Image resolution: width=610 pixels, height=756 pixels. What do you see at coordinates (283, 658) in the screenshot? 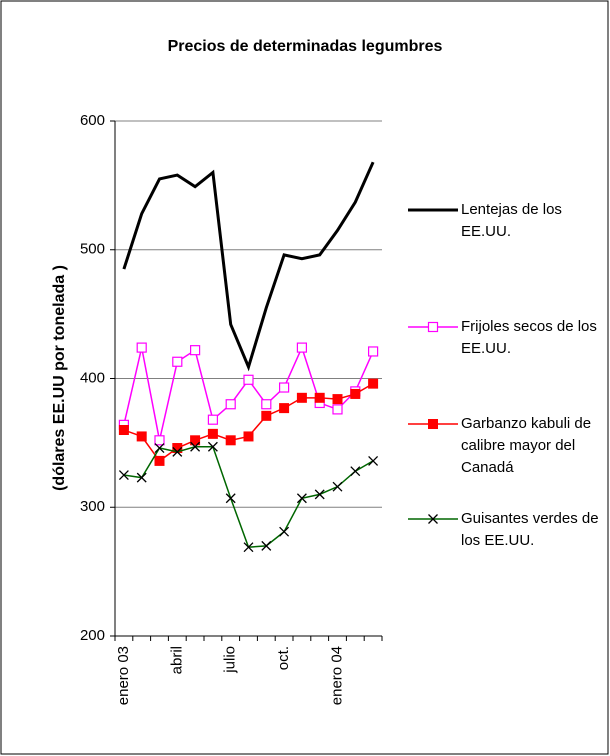
I see `x-tick-label: oct.` at bounding box center [283, 658].